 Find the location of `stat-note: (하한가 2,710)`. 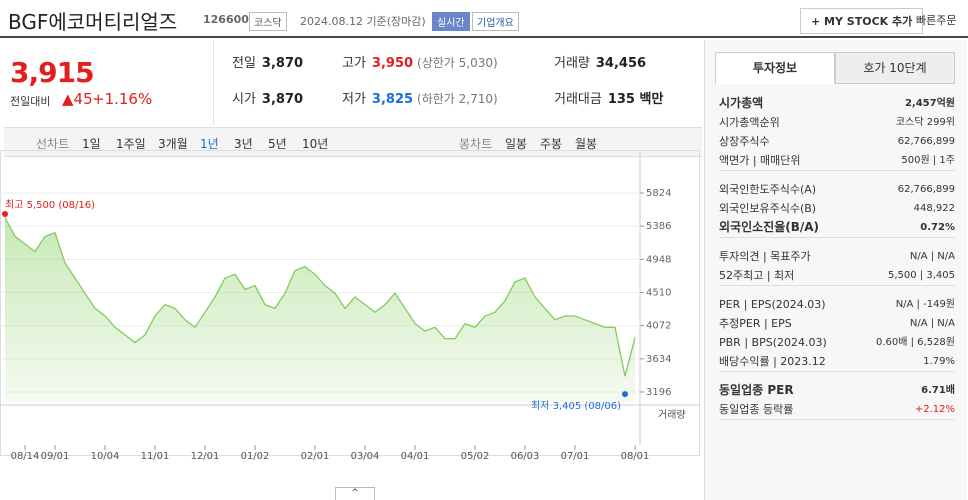

stat-note: (하한가 2,710) is located at coordinates (457, 99).